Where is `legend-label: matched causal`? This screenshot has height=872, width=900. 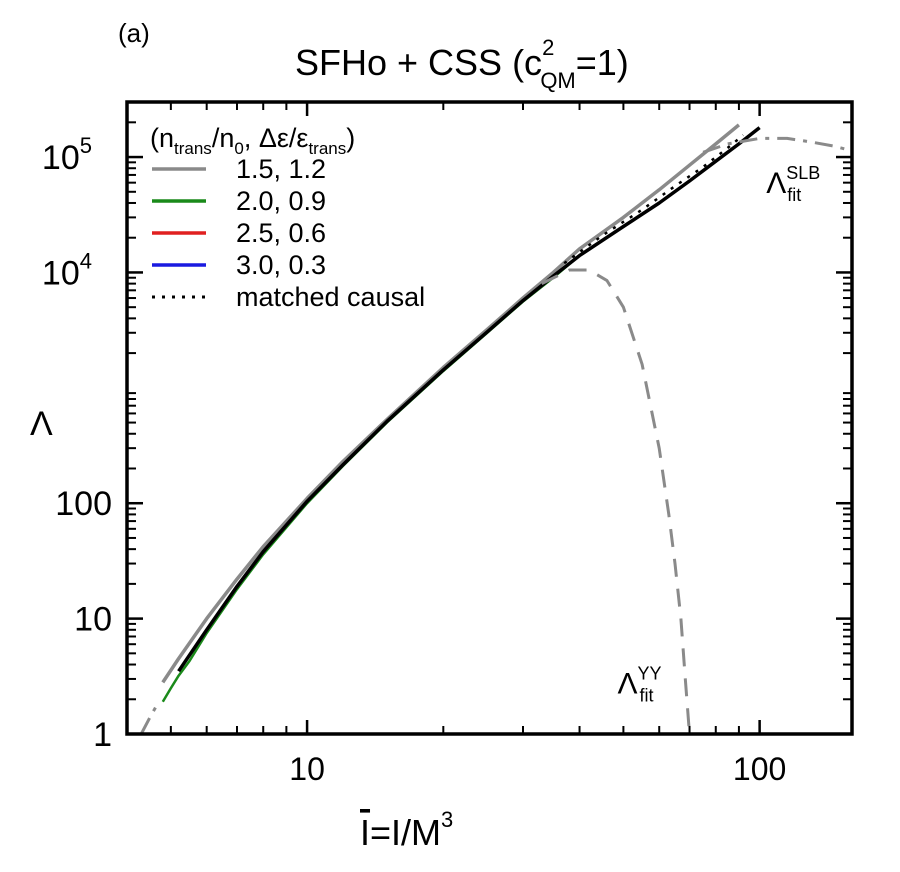
legend-label: matched causal is located at coordinates (330, 297).